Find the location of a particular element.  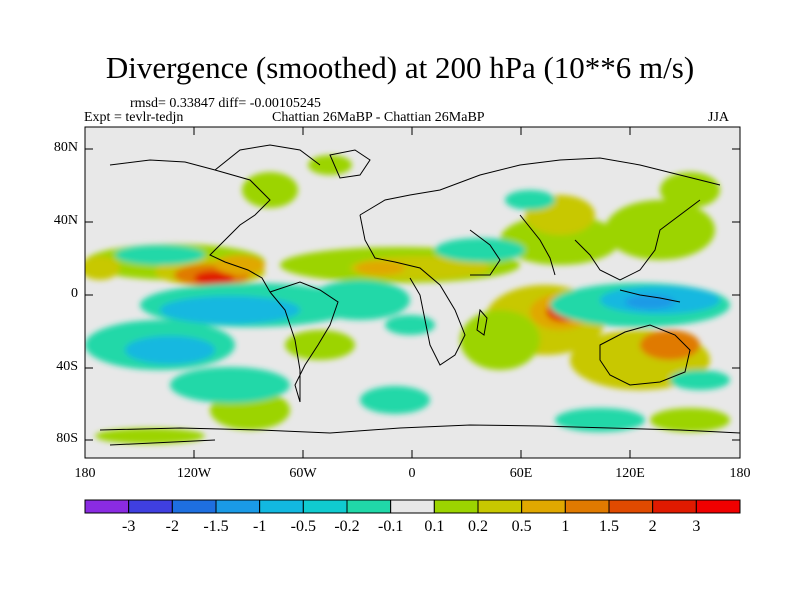

colorbar-label: -1 is located at coordinates (259, 526).